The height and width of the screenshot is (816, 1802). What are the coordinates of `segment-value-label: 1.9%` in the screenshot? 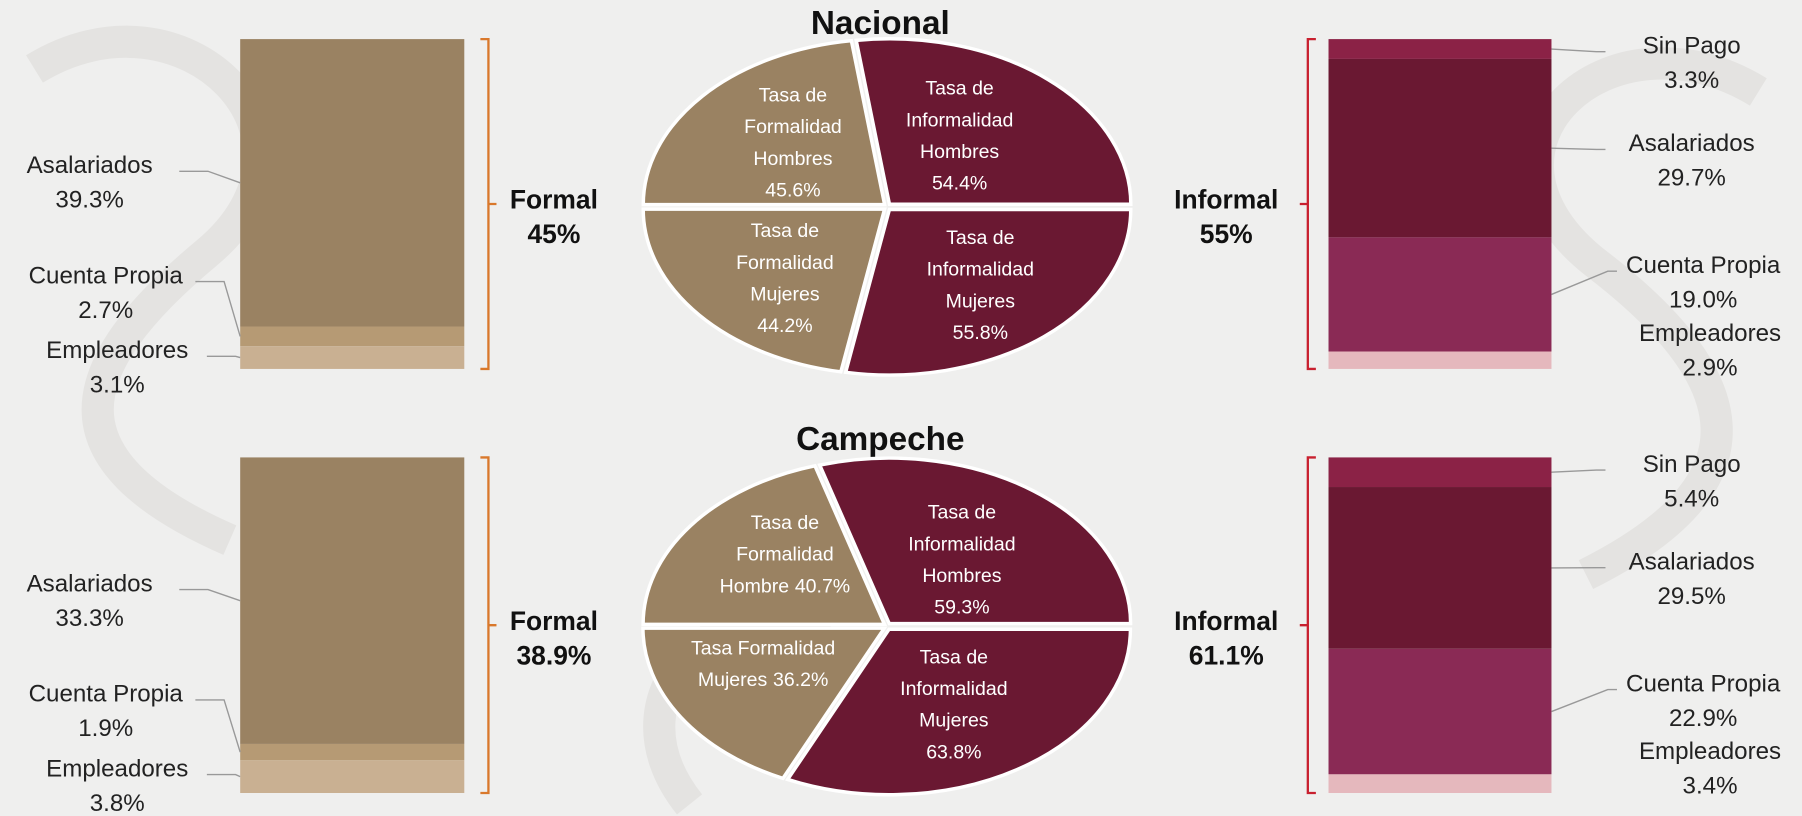 It's located at (105, 728).